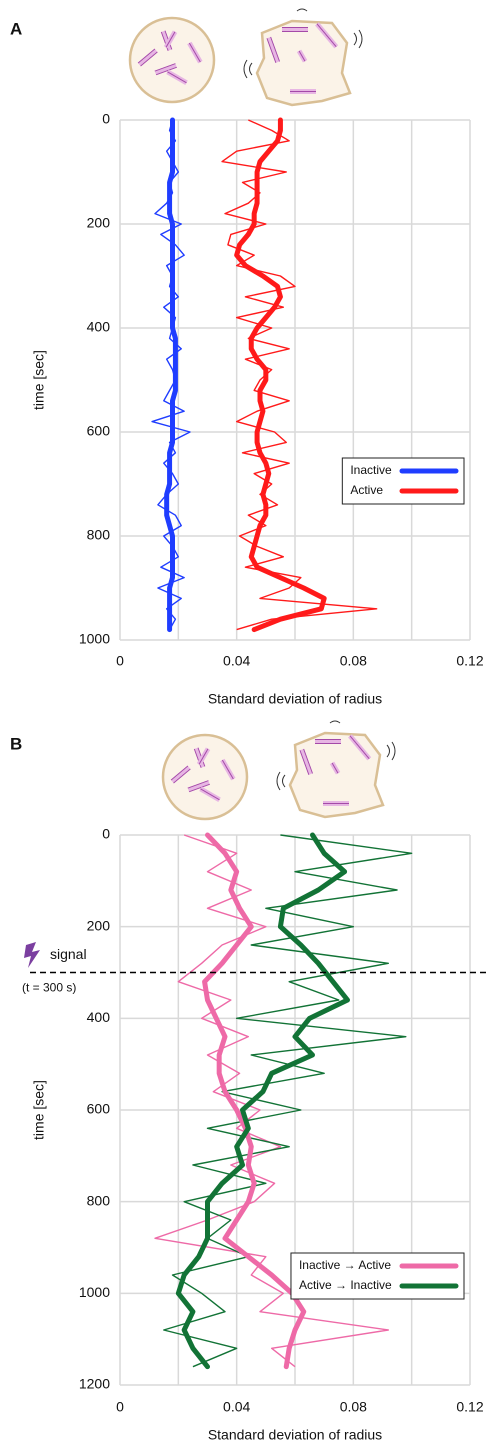  I want to click on y-tick-label: 1200, so click(94, 1384).